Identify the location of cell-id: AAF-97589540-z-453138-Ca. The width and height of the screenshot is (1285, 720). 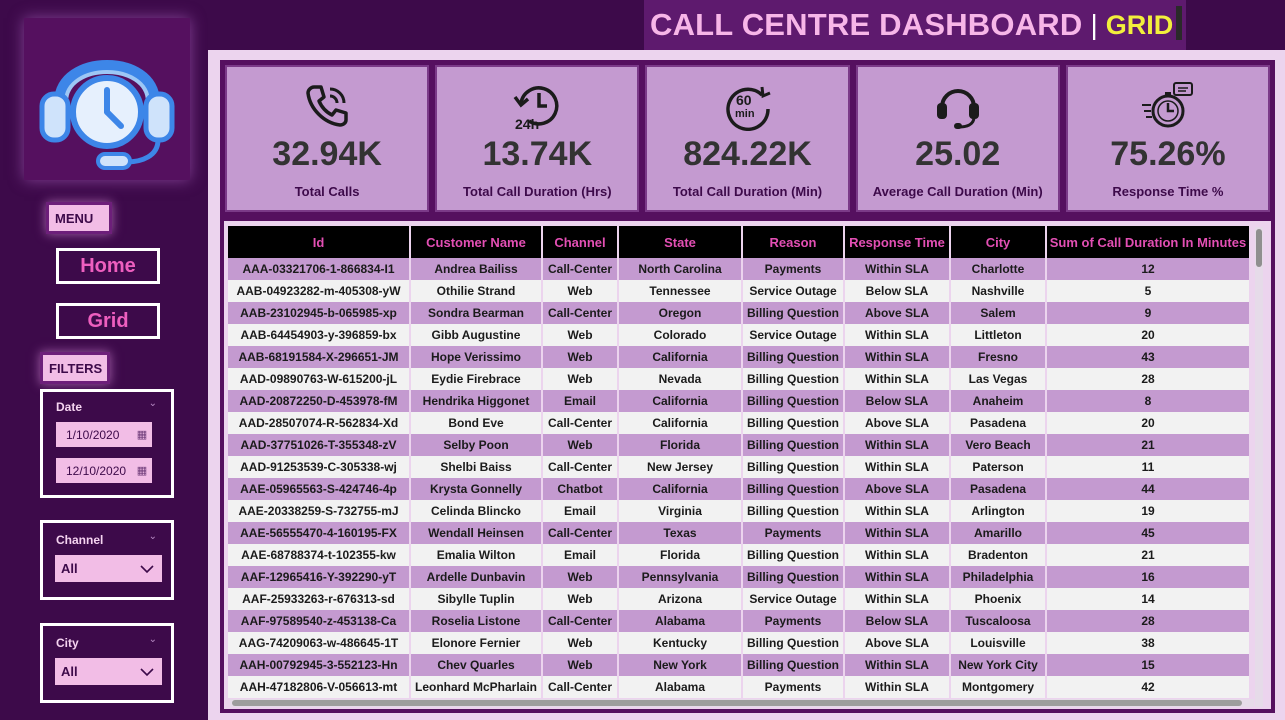
(319, 621).